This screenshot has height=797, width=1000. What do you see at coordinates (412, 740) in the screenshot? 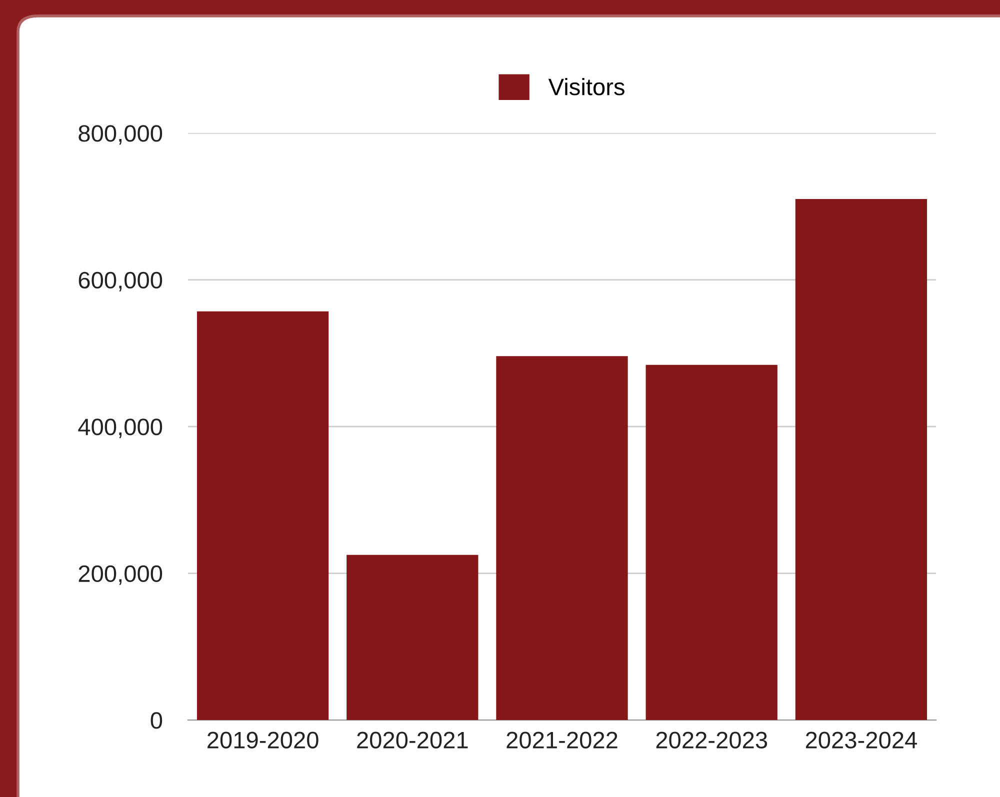
I see `x-tick-label: 2020-2021` at bounding box center [412, 740].